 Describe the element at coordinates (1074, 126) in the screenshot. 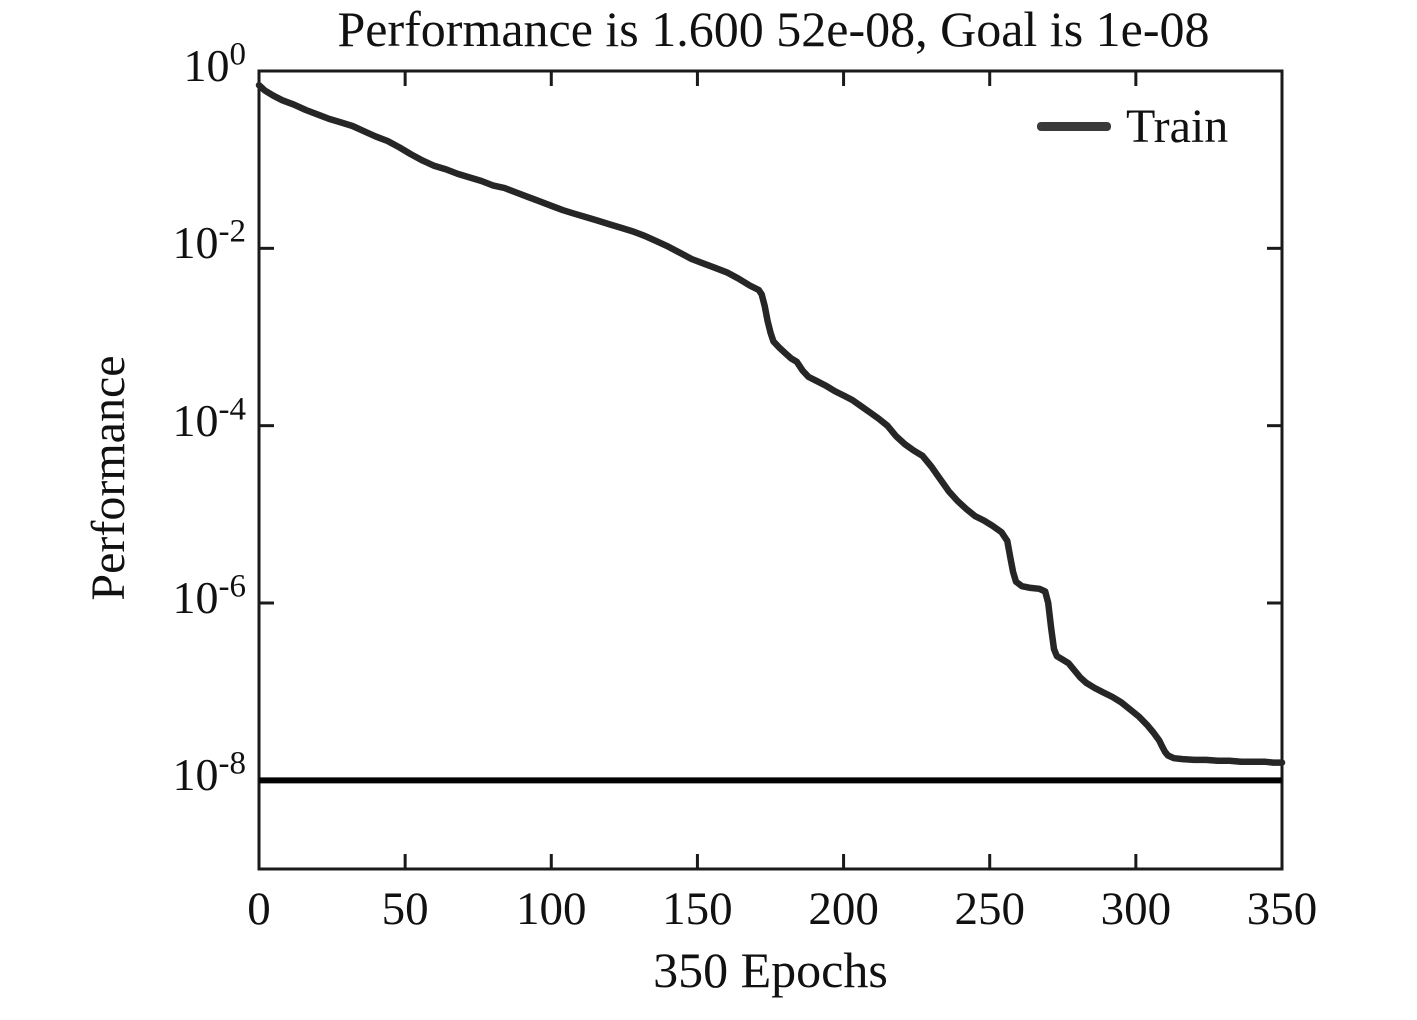

I see `legend-line-sample` at that location.